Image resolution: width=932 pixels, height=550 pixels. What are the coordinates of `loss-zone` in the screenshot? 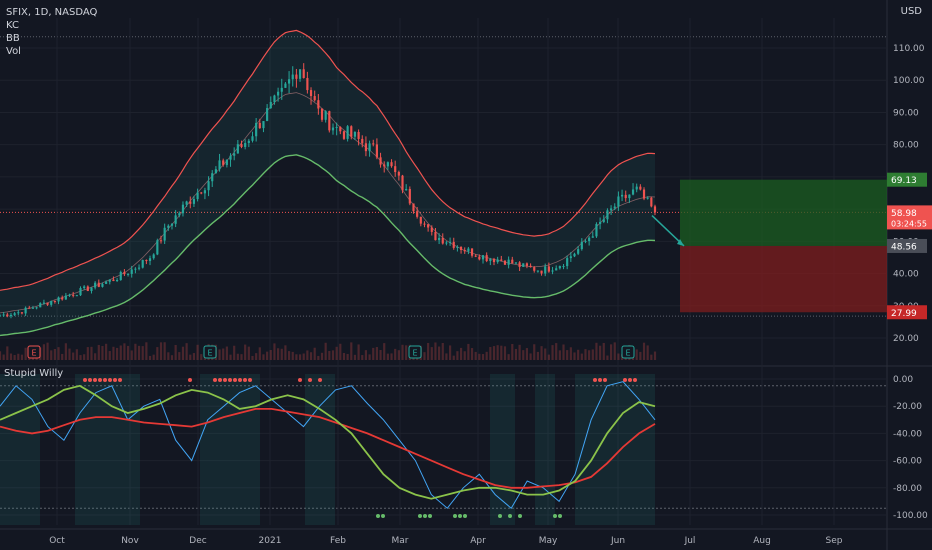 It's located at (783, 279).